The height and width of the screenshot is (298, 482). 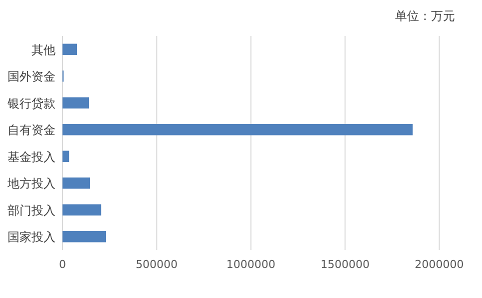 I want to click on y-tick-label: 国外资金, so click(x=32, y=77).